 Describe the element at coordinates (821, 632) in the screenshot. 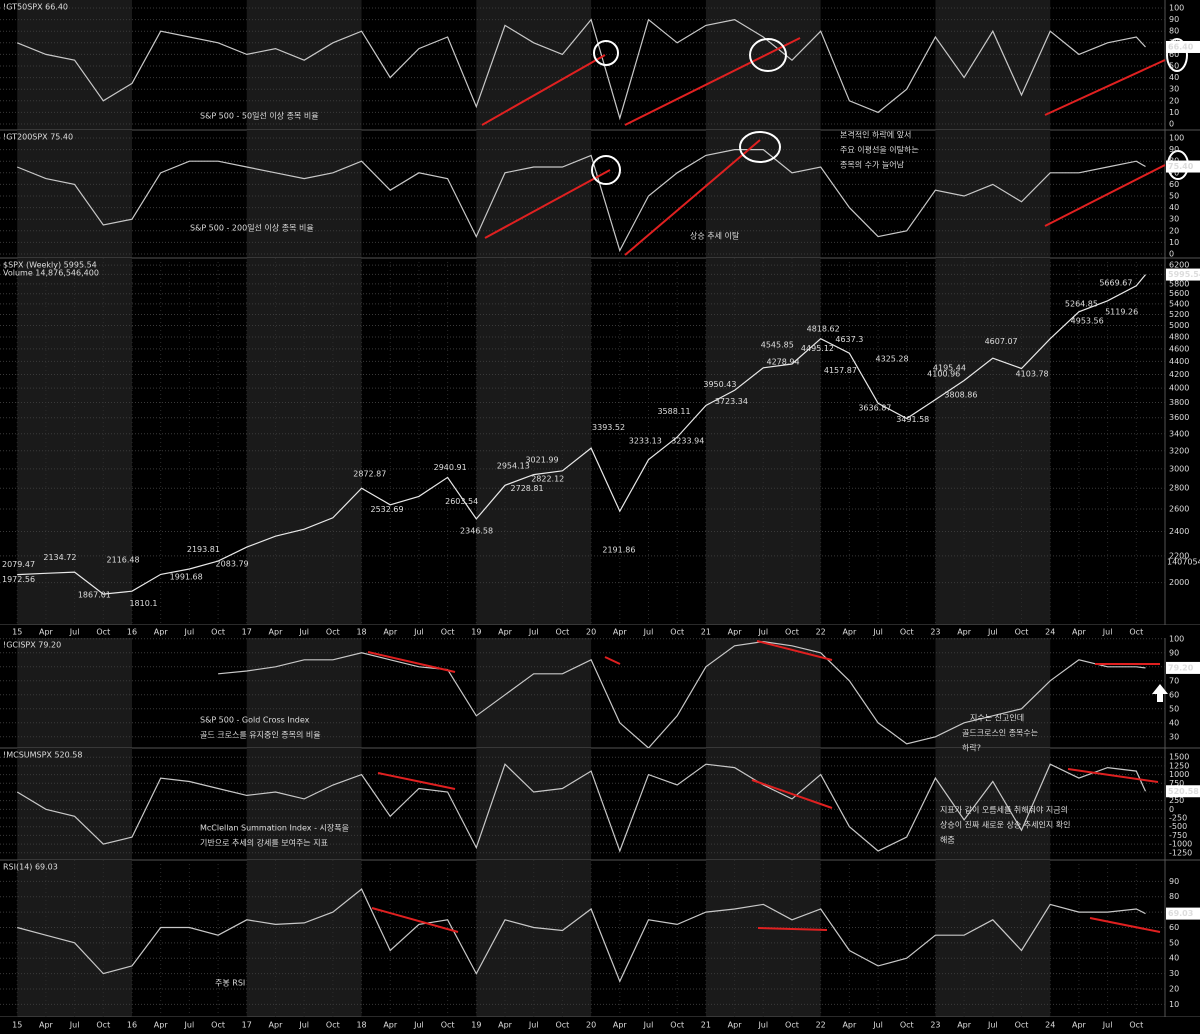

I see `x-tick-label: 22` at that location.